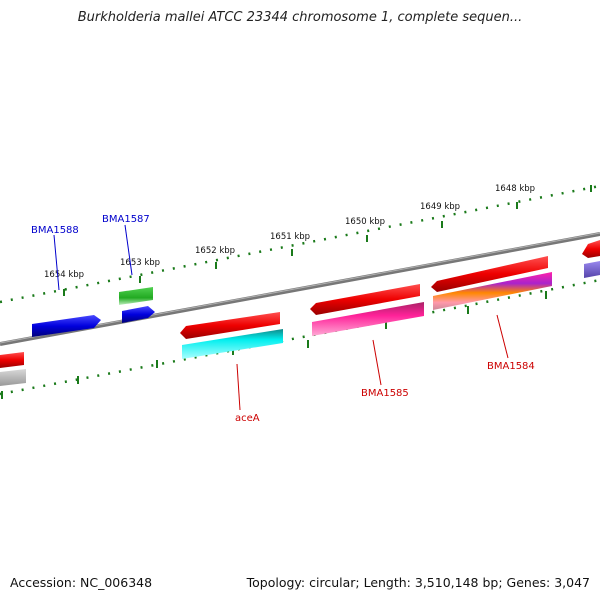 The image size is (600, 600). What do you see at coordinates (64, 275) in the screenshot?
I see `tick-label: 1654 kbp` at bounding box center [64, 275].